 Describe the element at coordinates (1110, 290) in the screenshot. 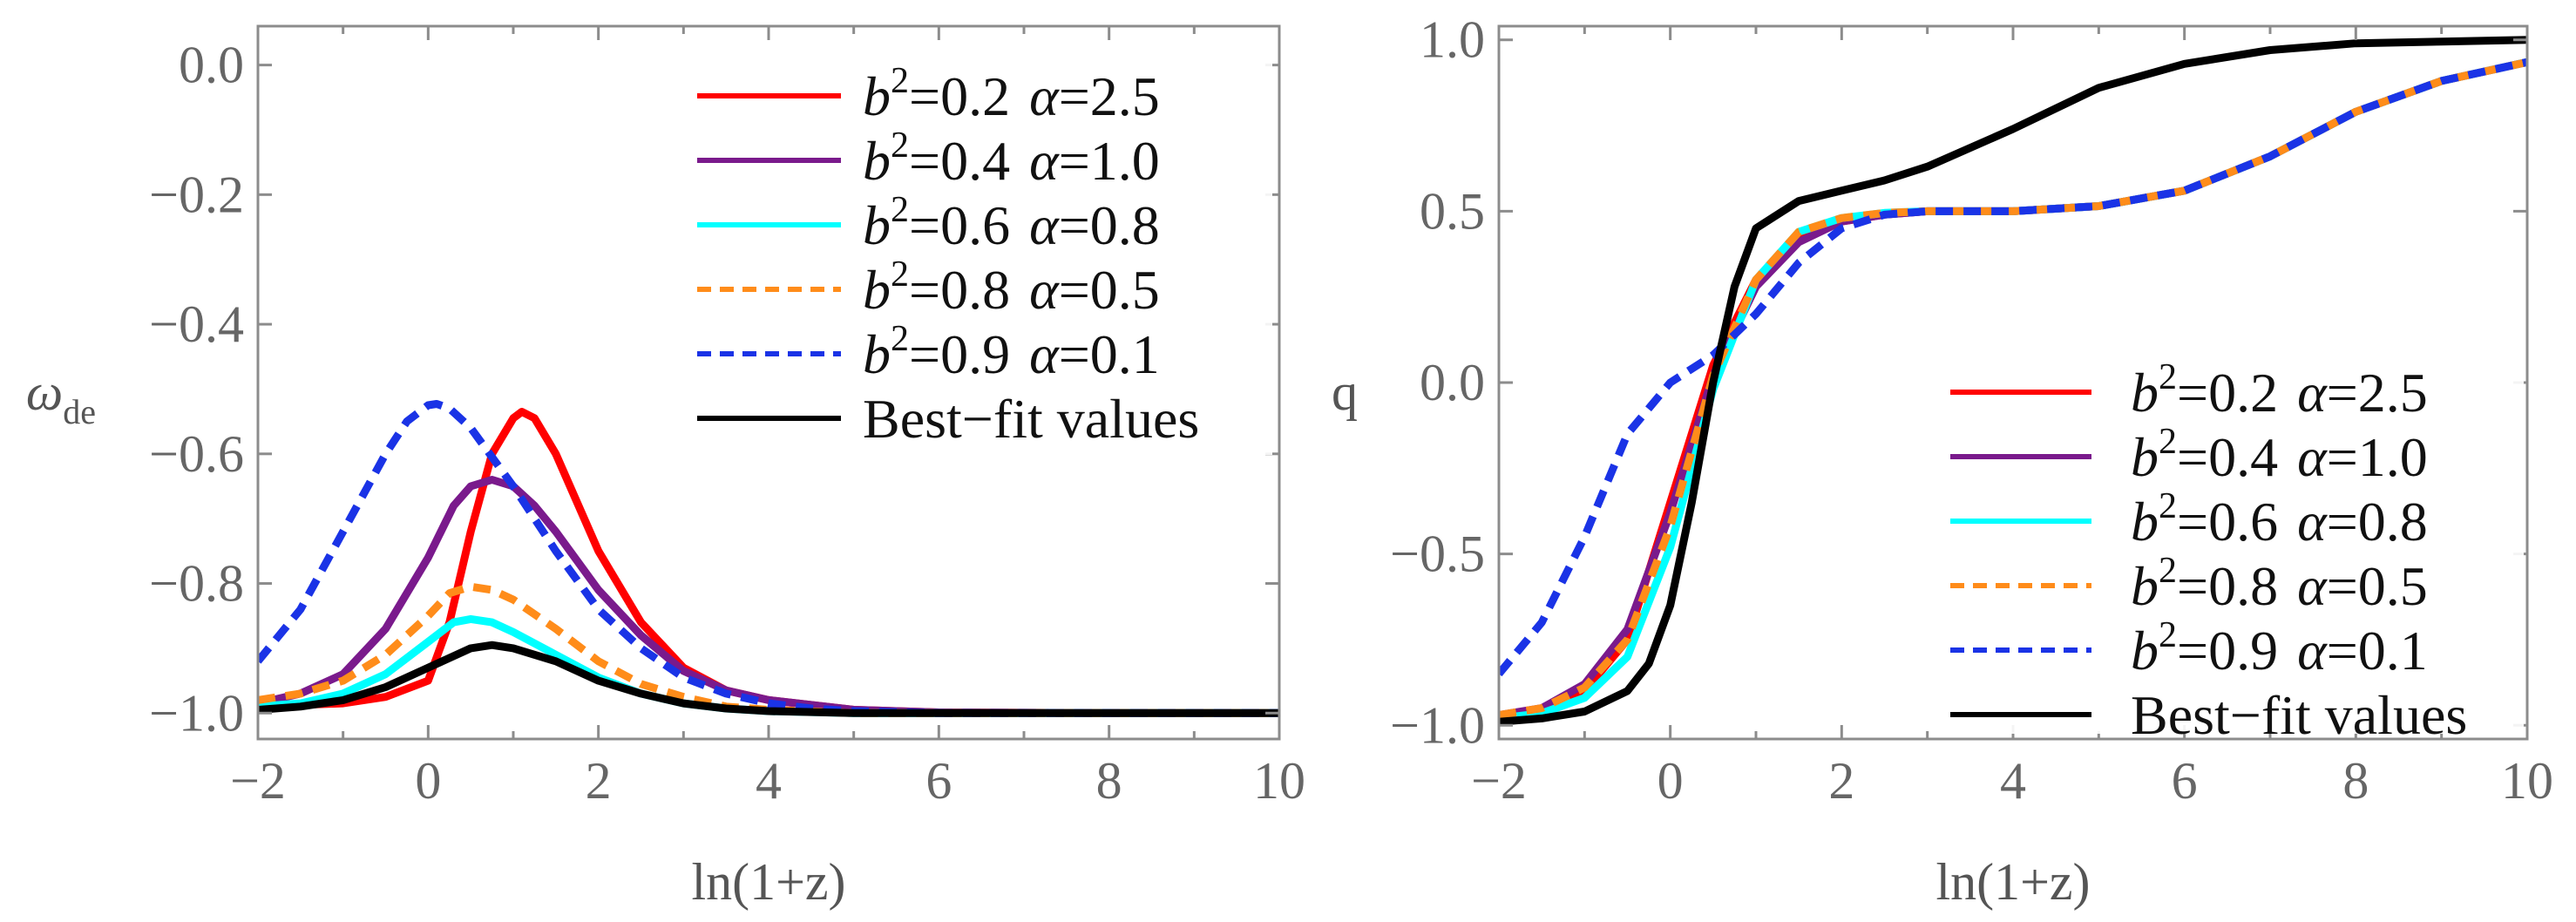

I see `legend-alpha-value: =0.5` at that location.